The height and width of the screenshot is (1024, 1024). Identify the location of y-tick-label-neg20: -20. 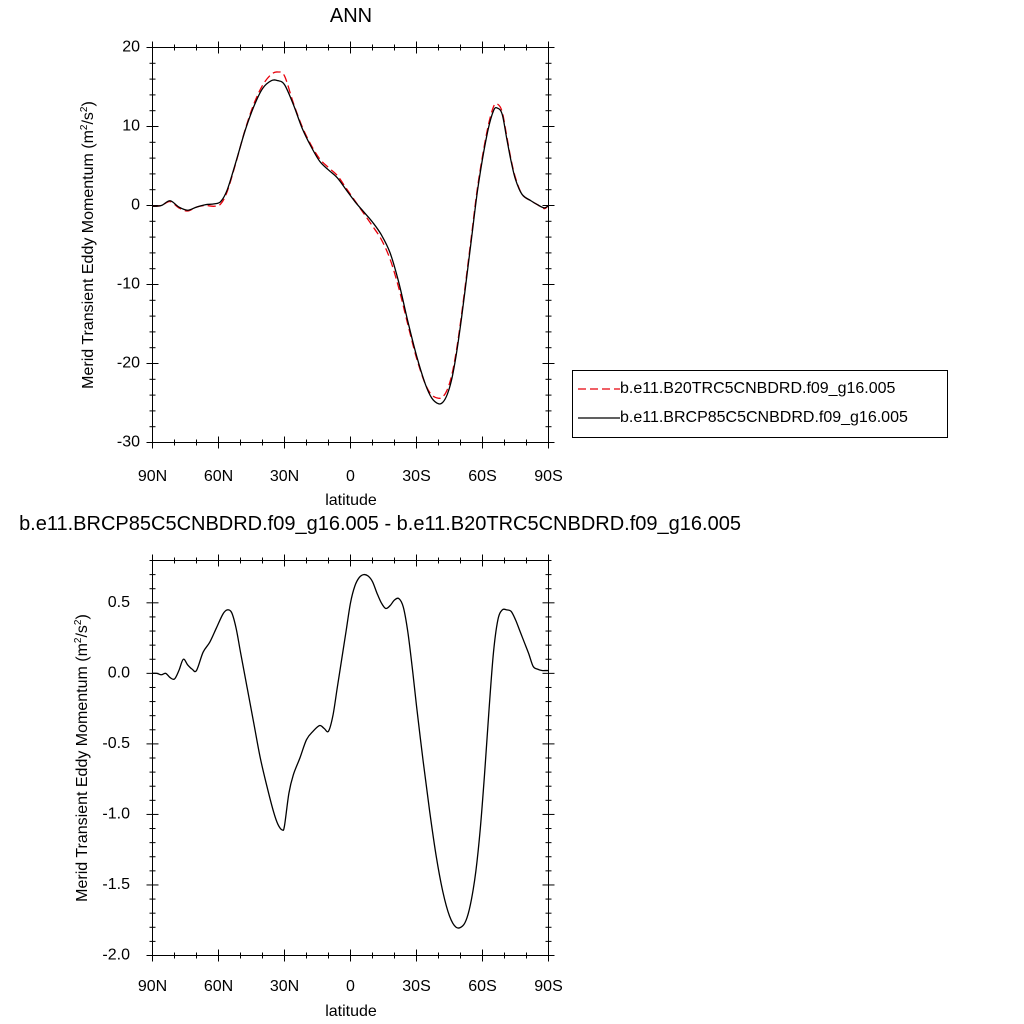
(128, 363).